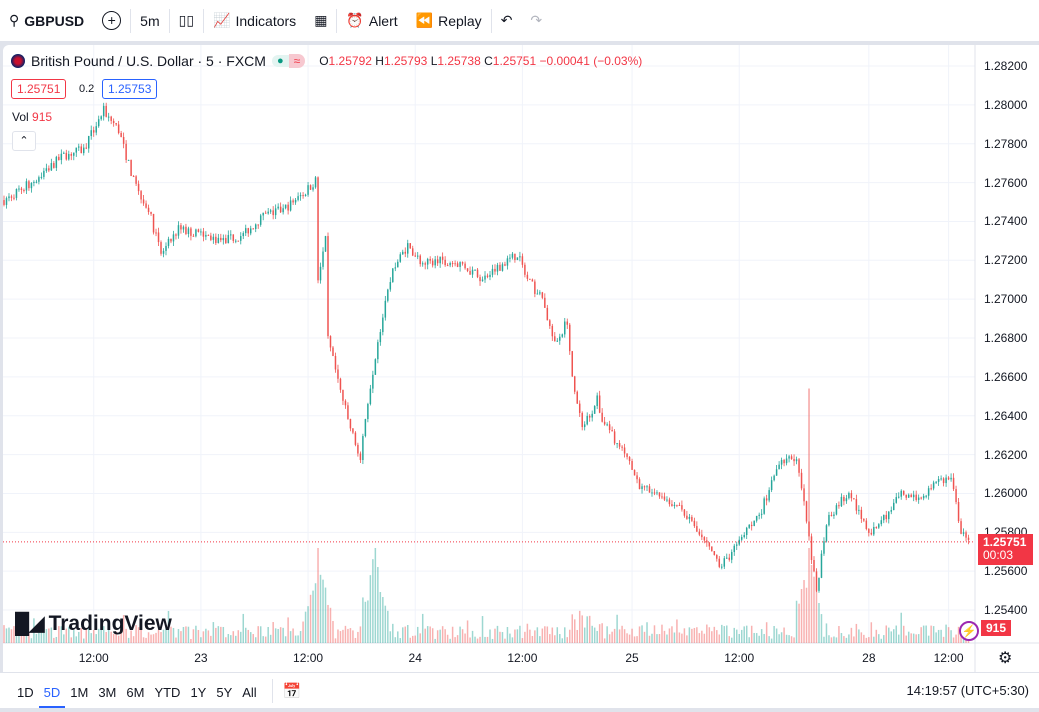 The width and height of the screenshot is (1039, 712). What do you see at coordinates (186, 21) in the screenshot?
I see `chart-type-button: ▯▯` at bounding box center [186, 21].